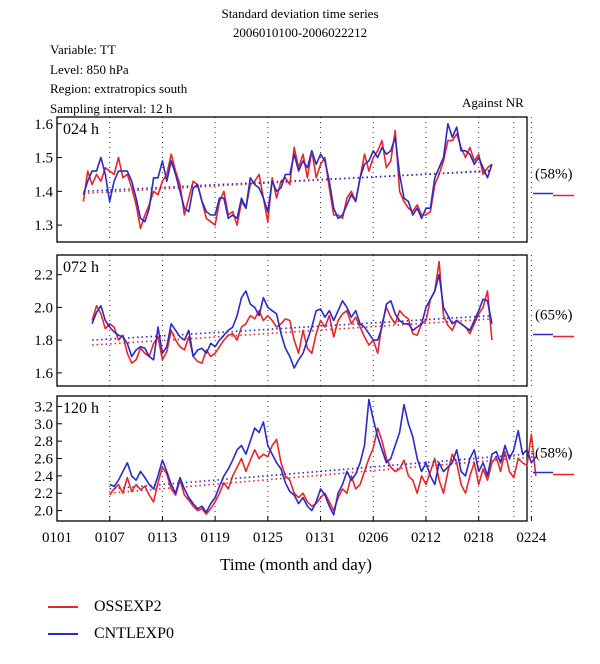  I want to click on y-tick-label: 1.8, so click(43, 341).